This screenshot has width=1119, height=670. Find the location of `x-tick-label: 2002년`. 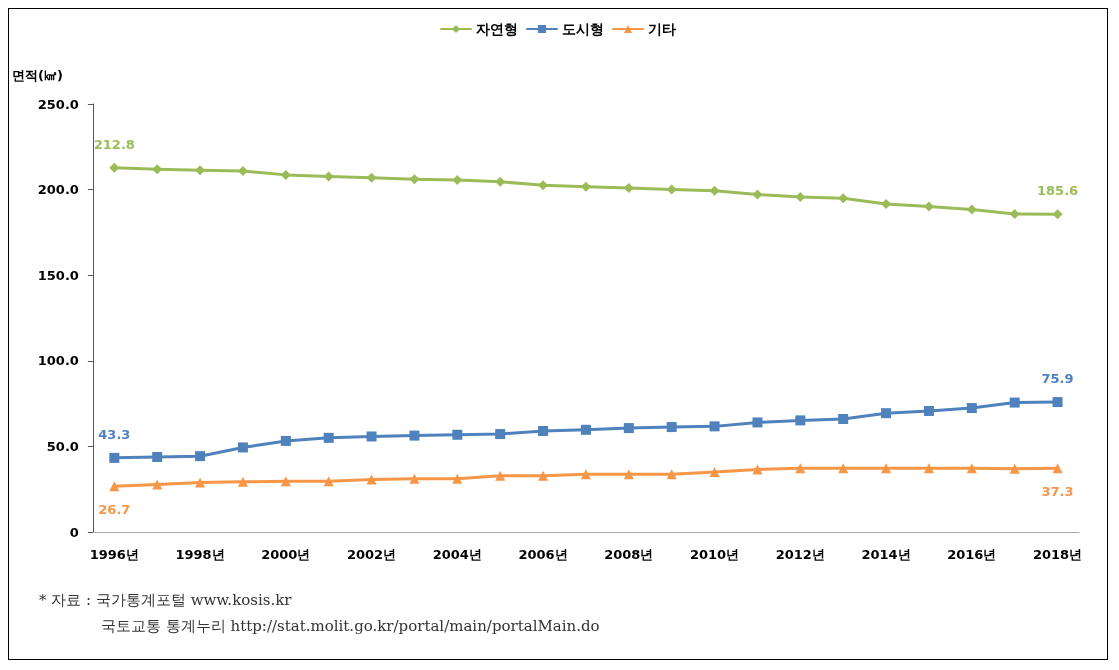

x-tick-label: 2002년 is located at coordinates (371, 554).